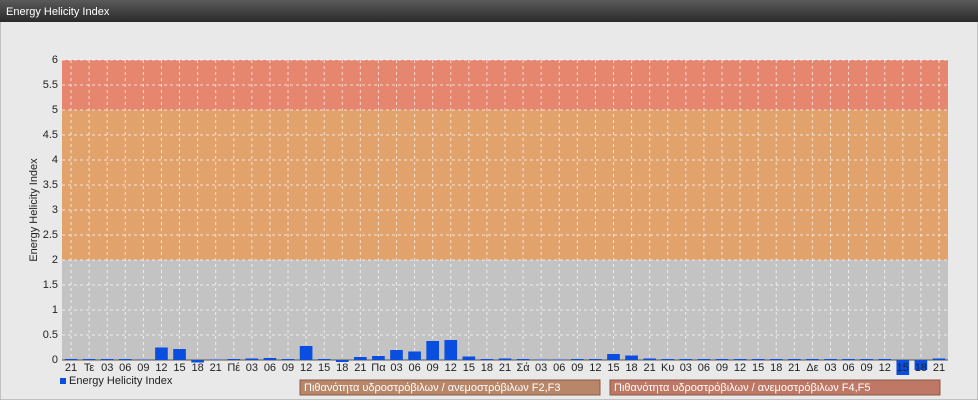  Describe the element at coordinates (50, 135) in the screenshot. I see `y-tick-label: 4.5` at that location.